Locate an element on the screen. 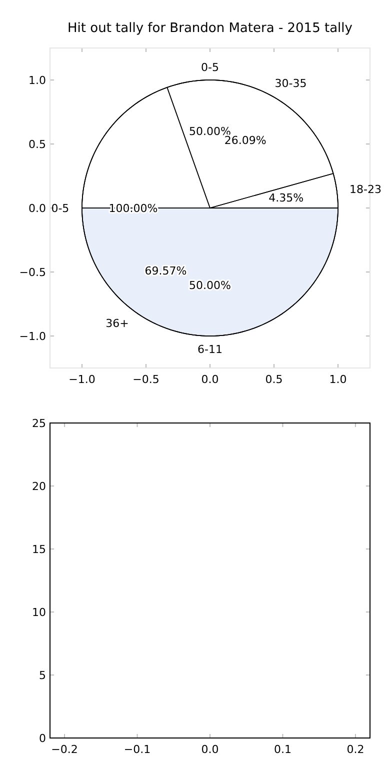 The width and height of the screenshot is (390, 780). chart-title: Hit out tally for Brandon Matera - 2015 tally is located at coordinates (210, 28).